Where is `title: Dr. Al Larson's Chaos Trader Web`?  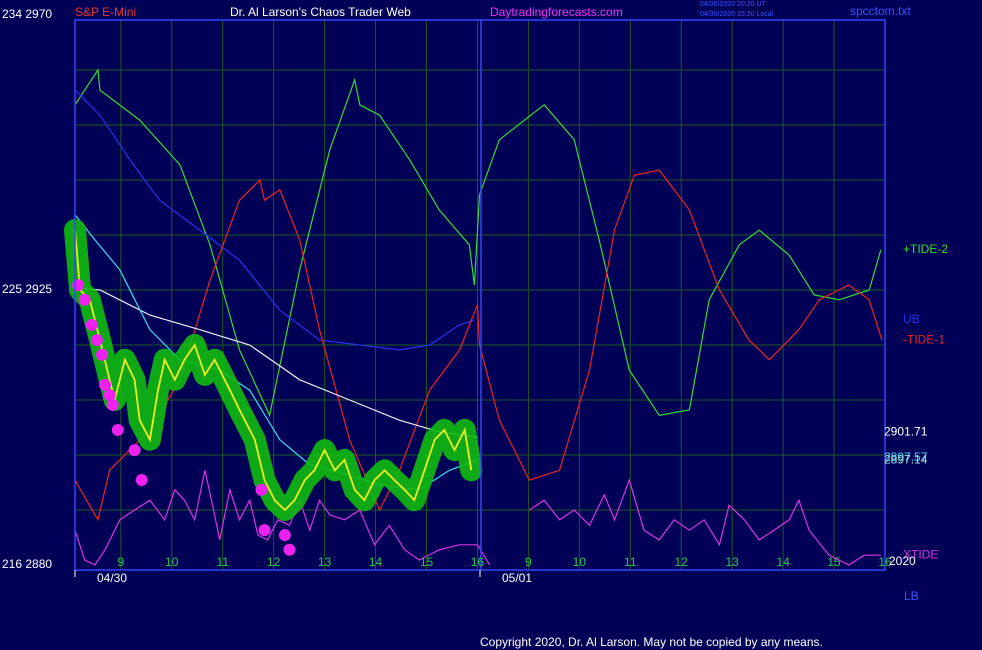 title: Dr. Al Larson's Chaos Trader Web is located at coordinates (320, 12).